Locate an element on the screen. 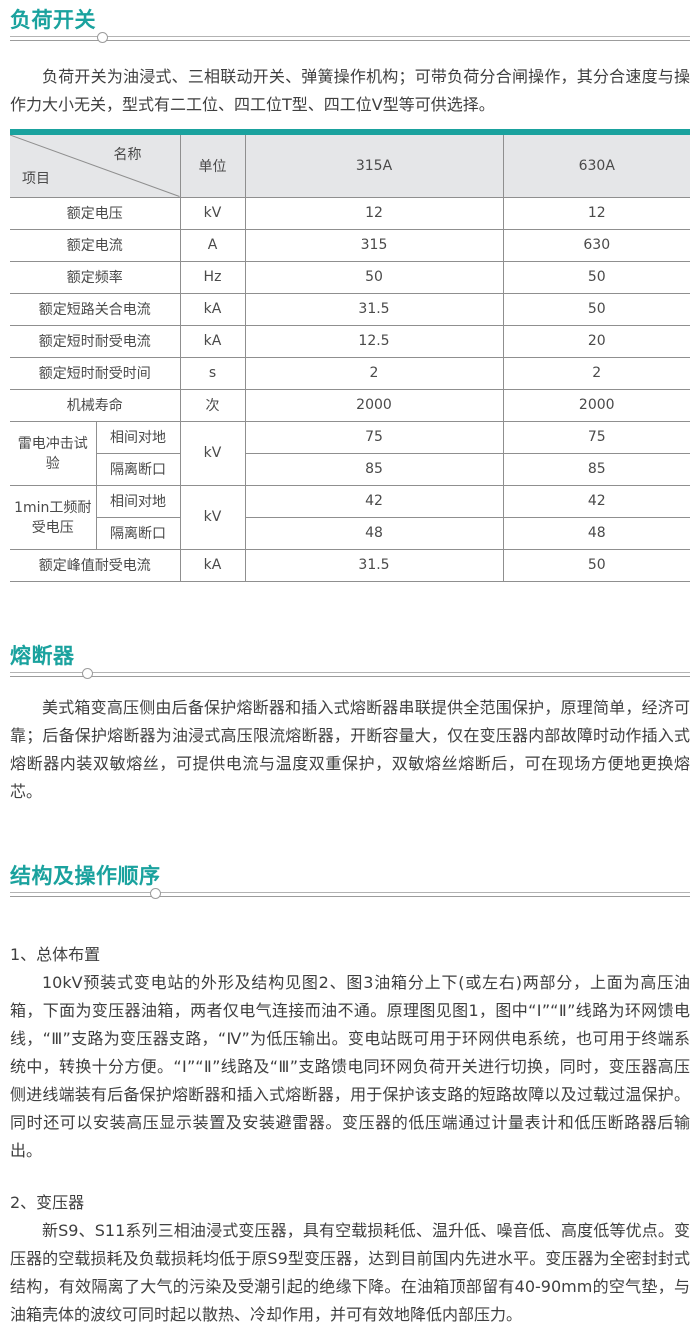 This screenshot has width=700, height=1329. cell-315a: 12.5 is located at coordinates (374, 341).